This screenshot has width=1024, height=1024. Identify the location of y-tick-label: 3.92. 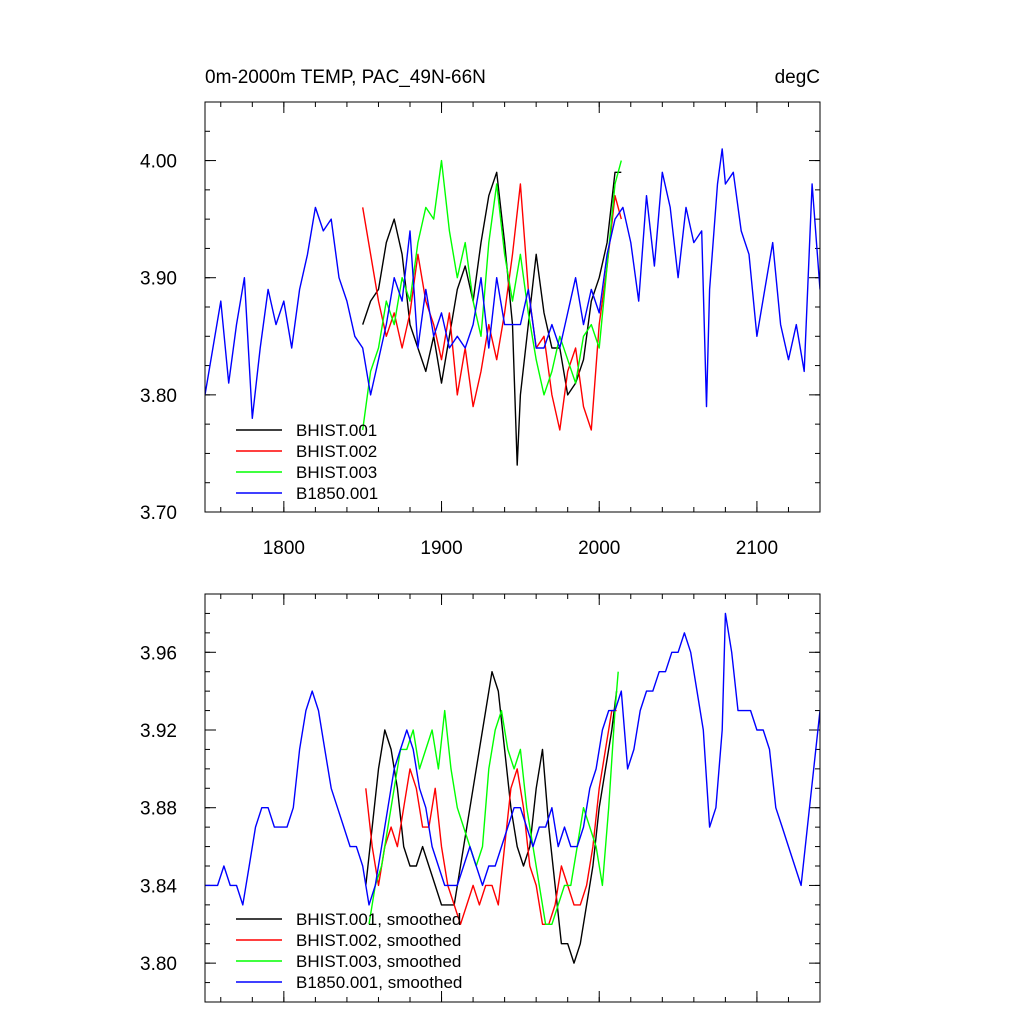
(158, 731).